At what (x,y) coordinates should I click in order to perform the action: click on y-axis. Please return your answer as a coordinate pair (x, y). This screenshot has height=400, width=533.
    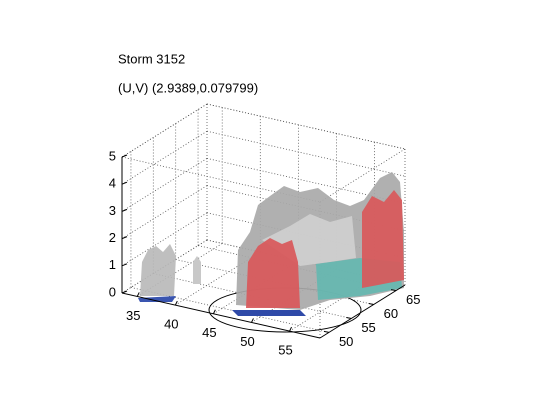
    Looking at the image, I should click on (362, 311).